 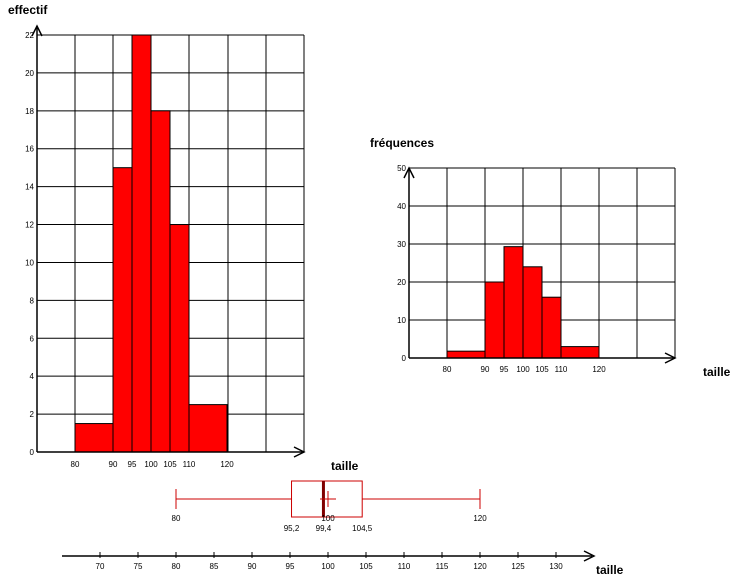 I want to click on box-axis-tick-label: 105, so click(x=366, y=566).